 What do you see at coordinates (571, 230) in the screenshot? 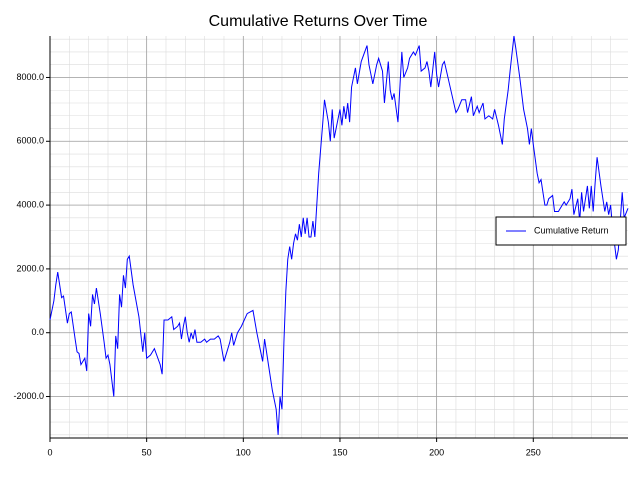
I see `legend-label: Cumulative Return` at bounding box center [571, 230].